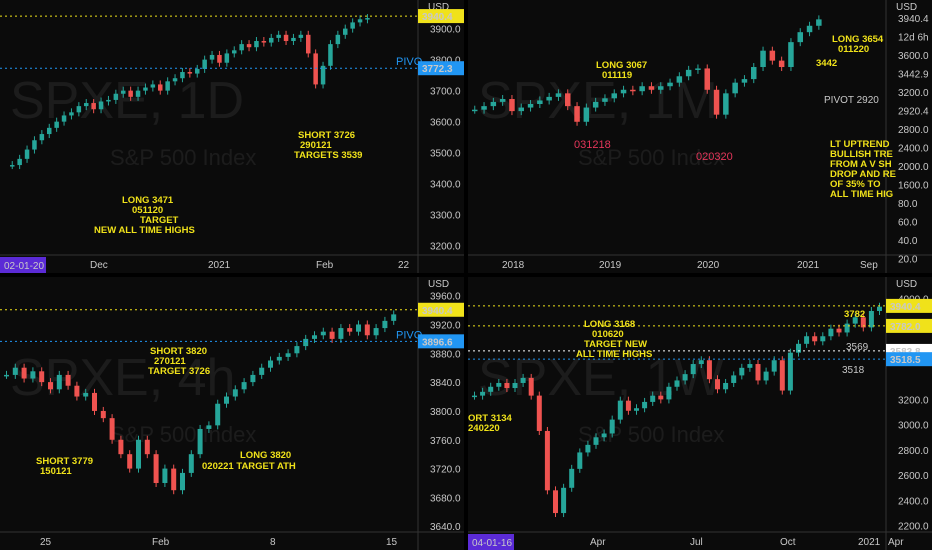  Describe the element at coordinates (708, 265) in the screenshot. I see `x-tick-label: 2020` at that location.